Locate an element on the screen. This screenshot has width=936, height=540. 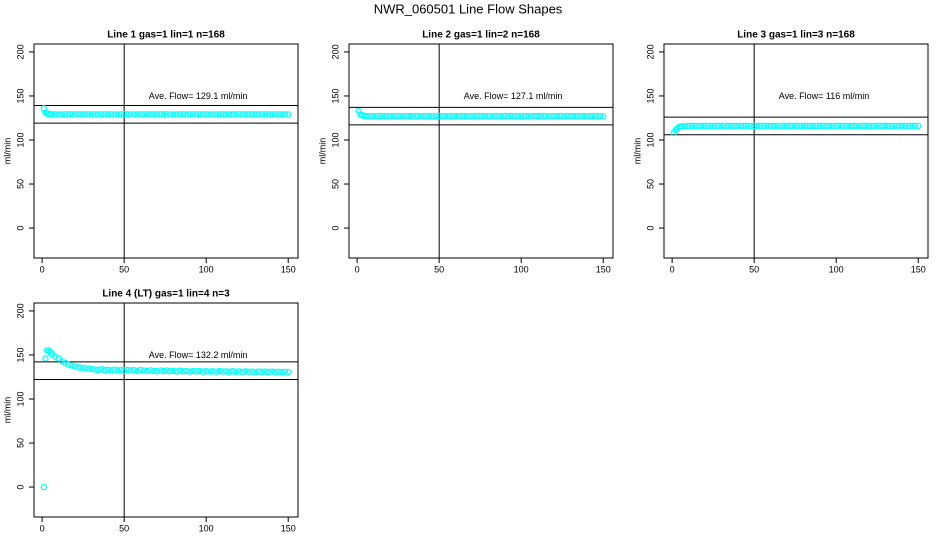
y-tick-label: 0 is located at coordinates (335, 228).